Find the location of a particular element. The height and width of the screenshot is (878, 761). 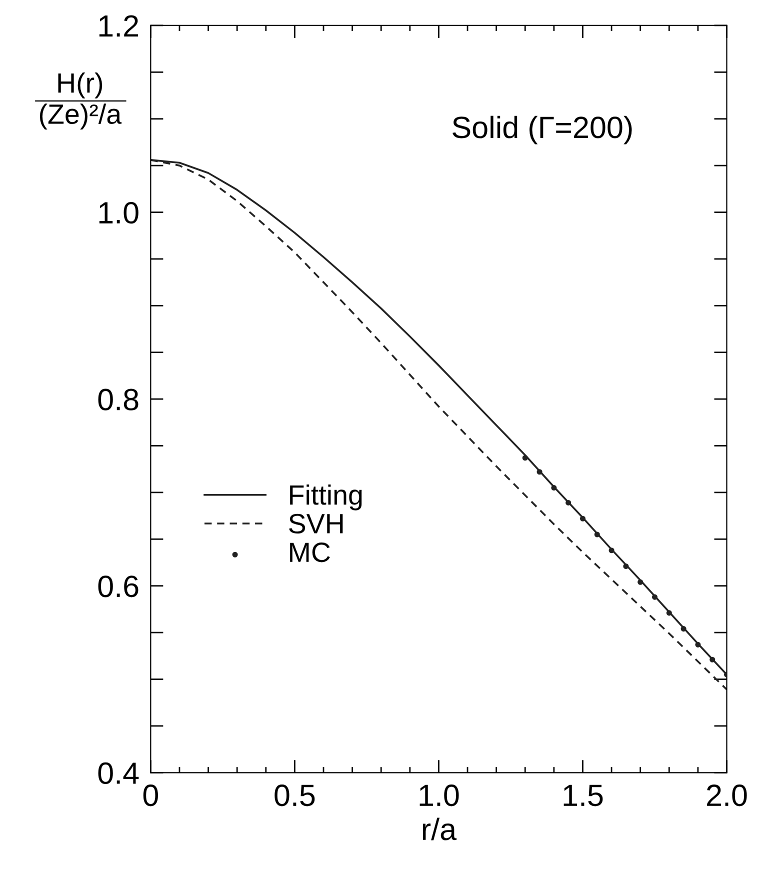

x-tick-label: 0.5 is located at coordinates (294, 795).